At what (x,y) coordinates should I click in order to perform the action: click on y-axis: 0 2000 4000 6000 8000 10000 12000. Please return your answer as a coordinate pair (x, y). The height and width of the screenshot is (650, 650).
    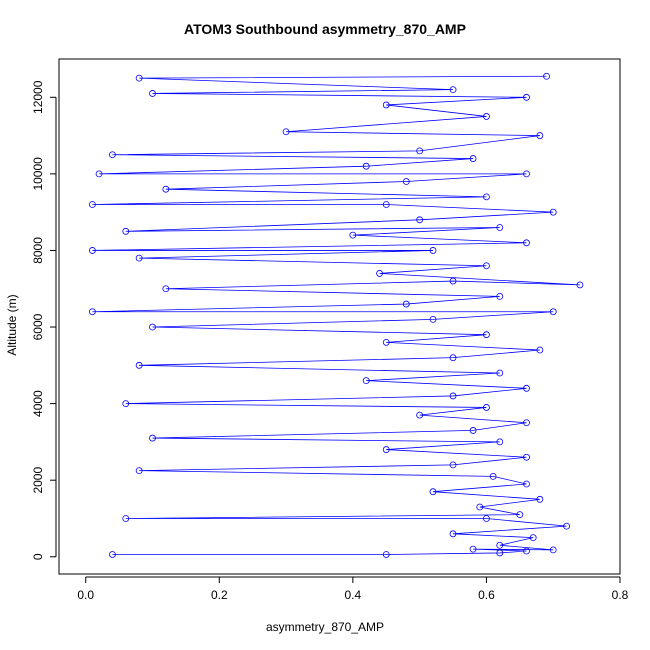
    Looking at the image, I should click on (44, 320).